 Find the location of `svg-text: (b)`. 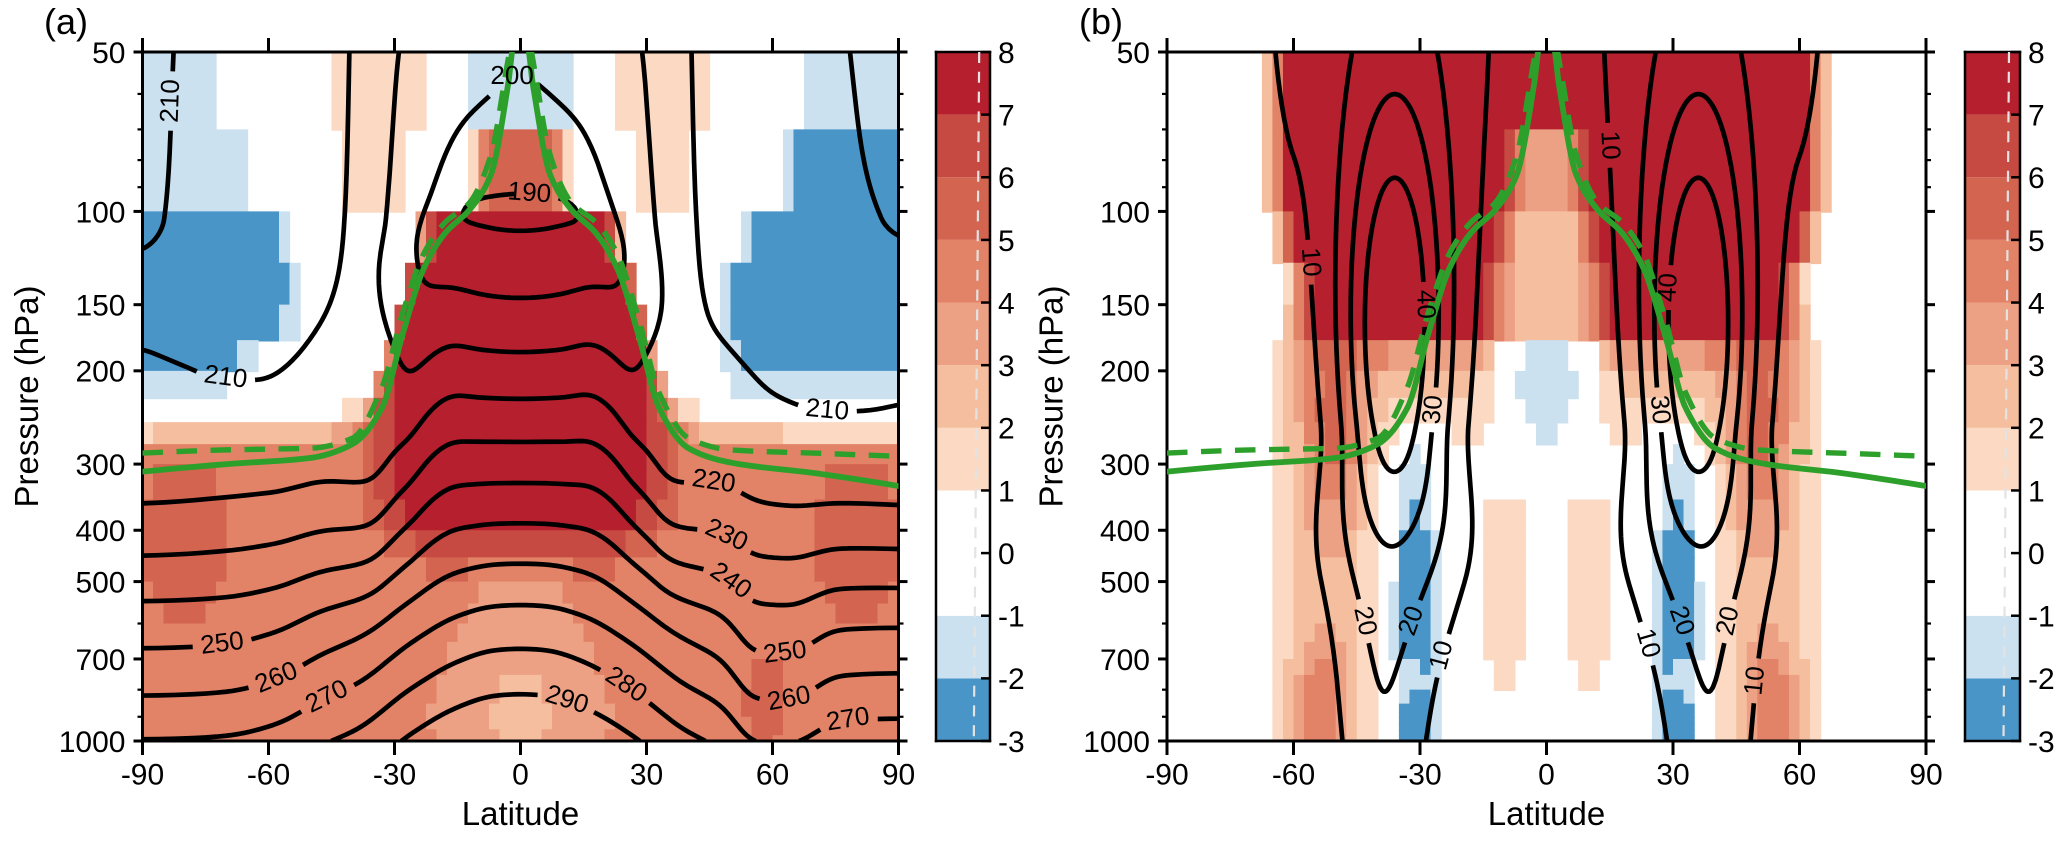

svg-text: (b) is located at coordinates (1101, 21).